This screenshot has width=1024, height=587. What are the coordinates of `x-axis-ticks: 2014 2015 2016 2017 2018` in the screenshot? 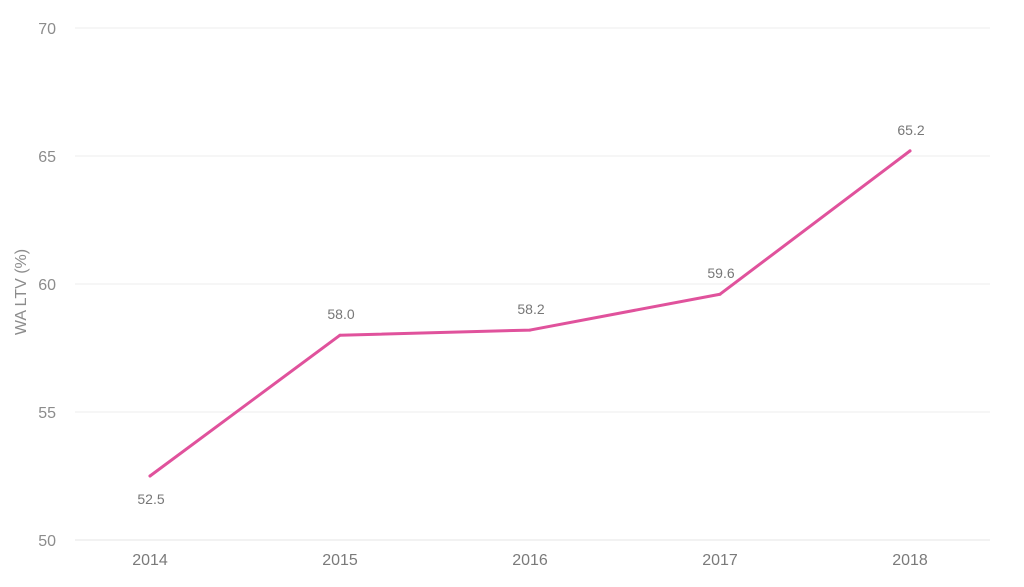 It's located at (530, 560).